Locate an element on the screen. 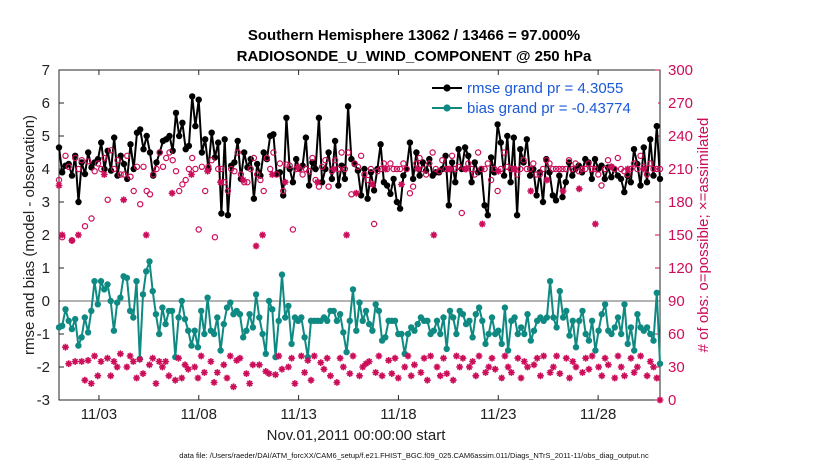 The width and height of the screenshot is (830, 470). y-right-tick-label: 270 is located at coordinates (680, 103).